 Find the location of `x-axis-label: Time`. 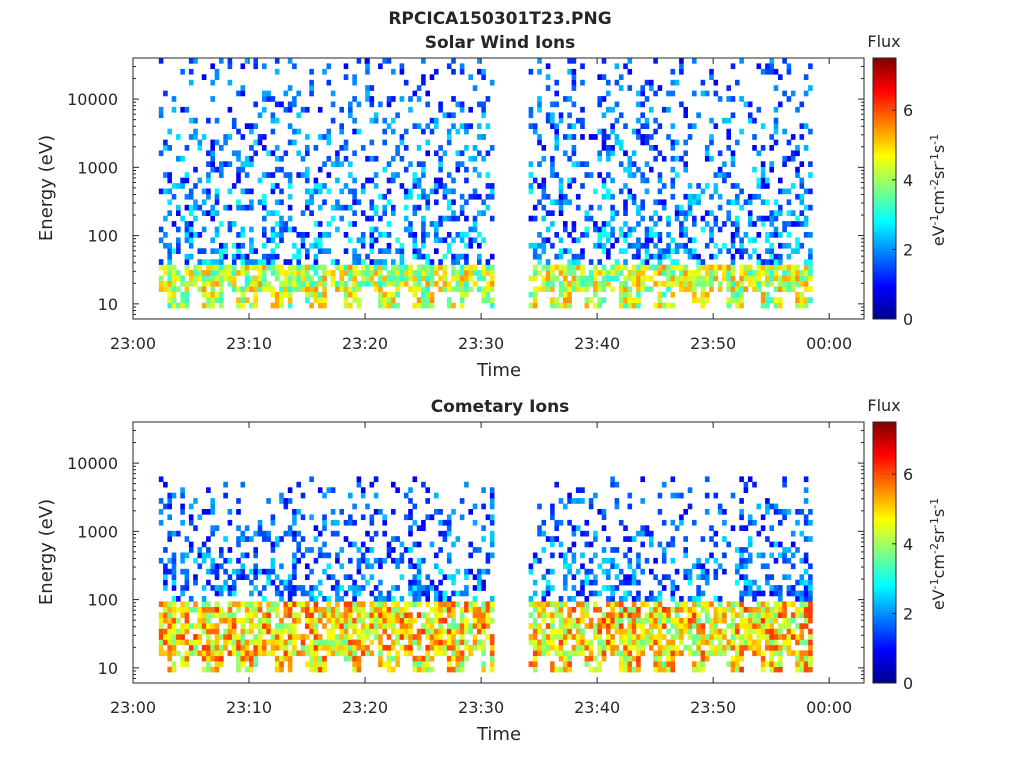

x-axis-label: Time is located at coordinates (498, 734).